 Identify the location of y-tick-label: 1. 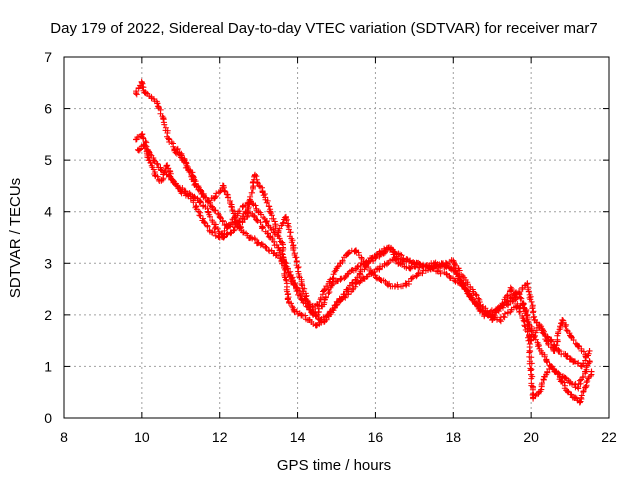
(48, 366).